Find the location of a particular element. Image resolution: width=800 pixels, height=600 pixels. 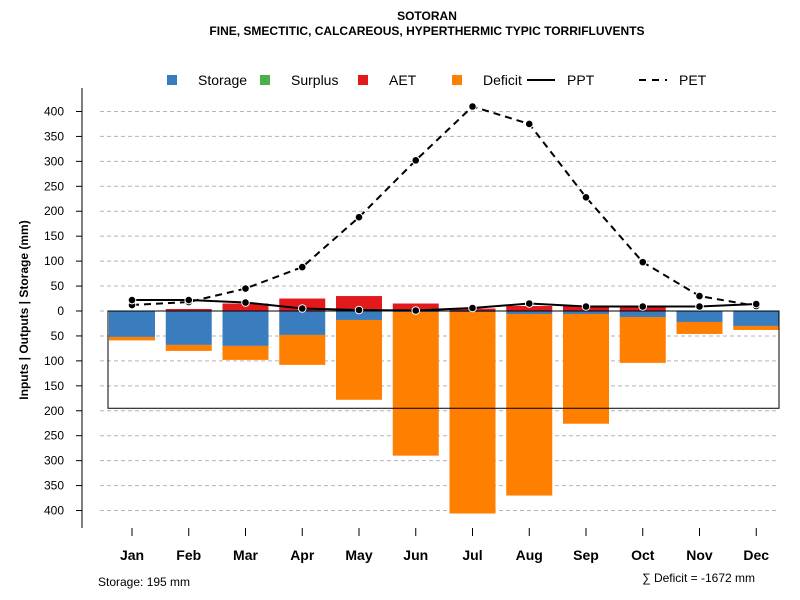

x-tick-label: Jul is located at coordinates (472, 555).